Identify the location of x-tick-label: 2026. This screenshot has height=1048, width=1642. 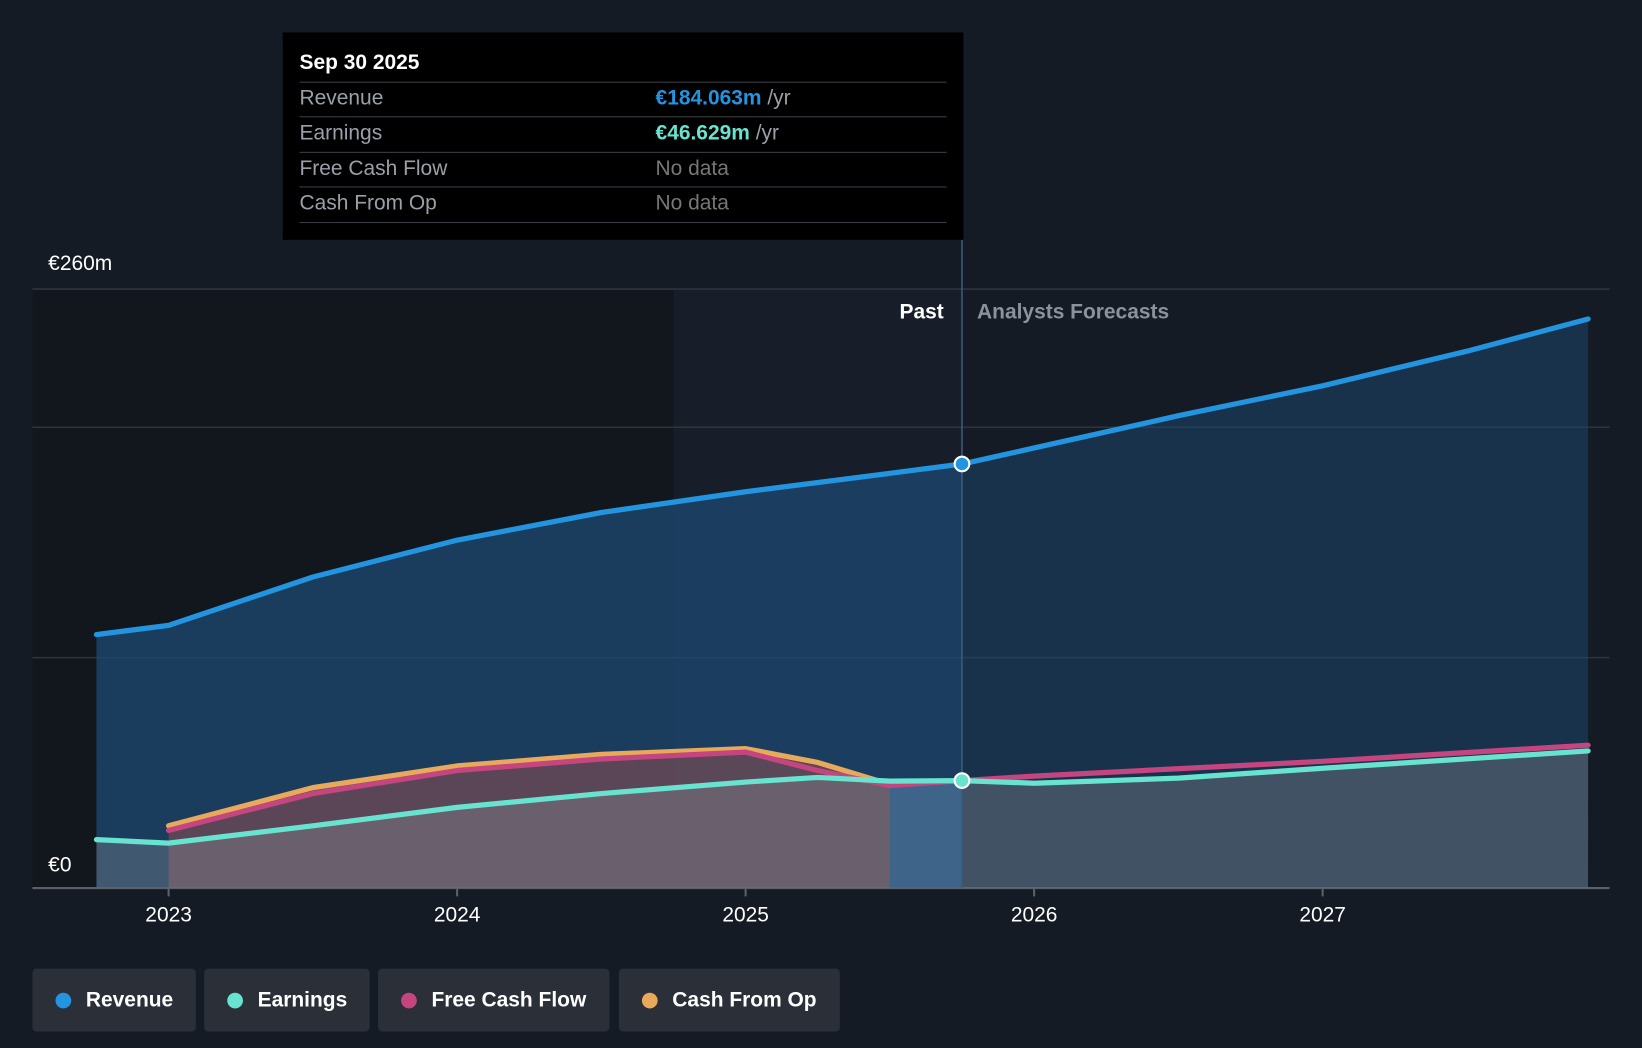
(1034, 915).